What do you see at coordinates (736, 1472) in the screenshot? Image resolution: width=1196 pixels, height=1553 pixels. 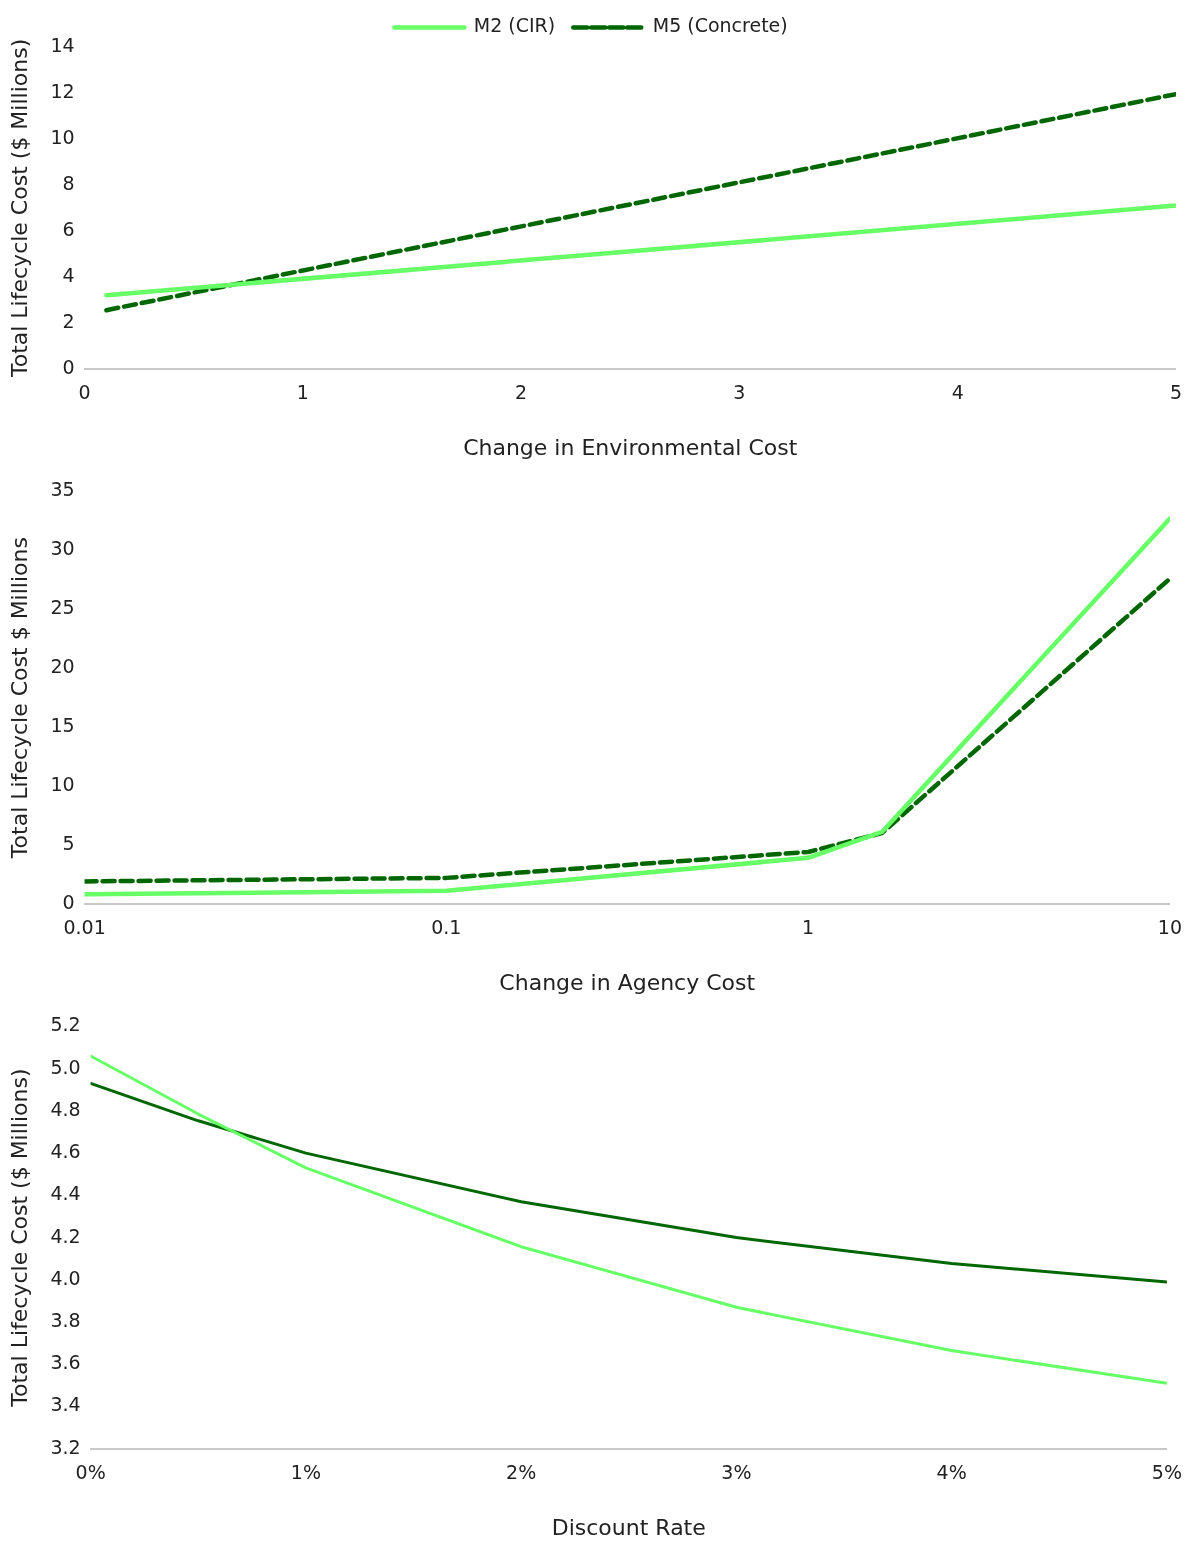 I see `x-tick-label: 3%` at bounding box center [736, 1472].